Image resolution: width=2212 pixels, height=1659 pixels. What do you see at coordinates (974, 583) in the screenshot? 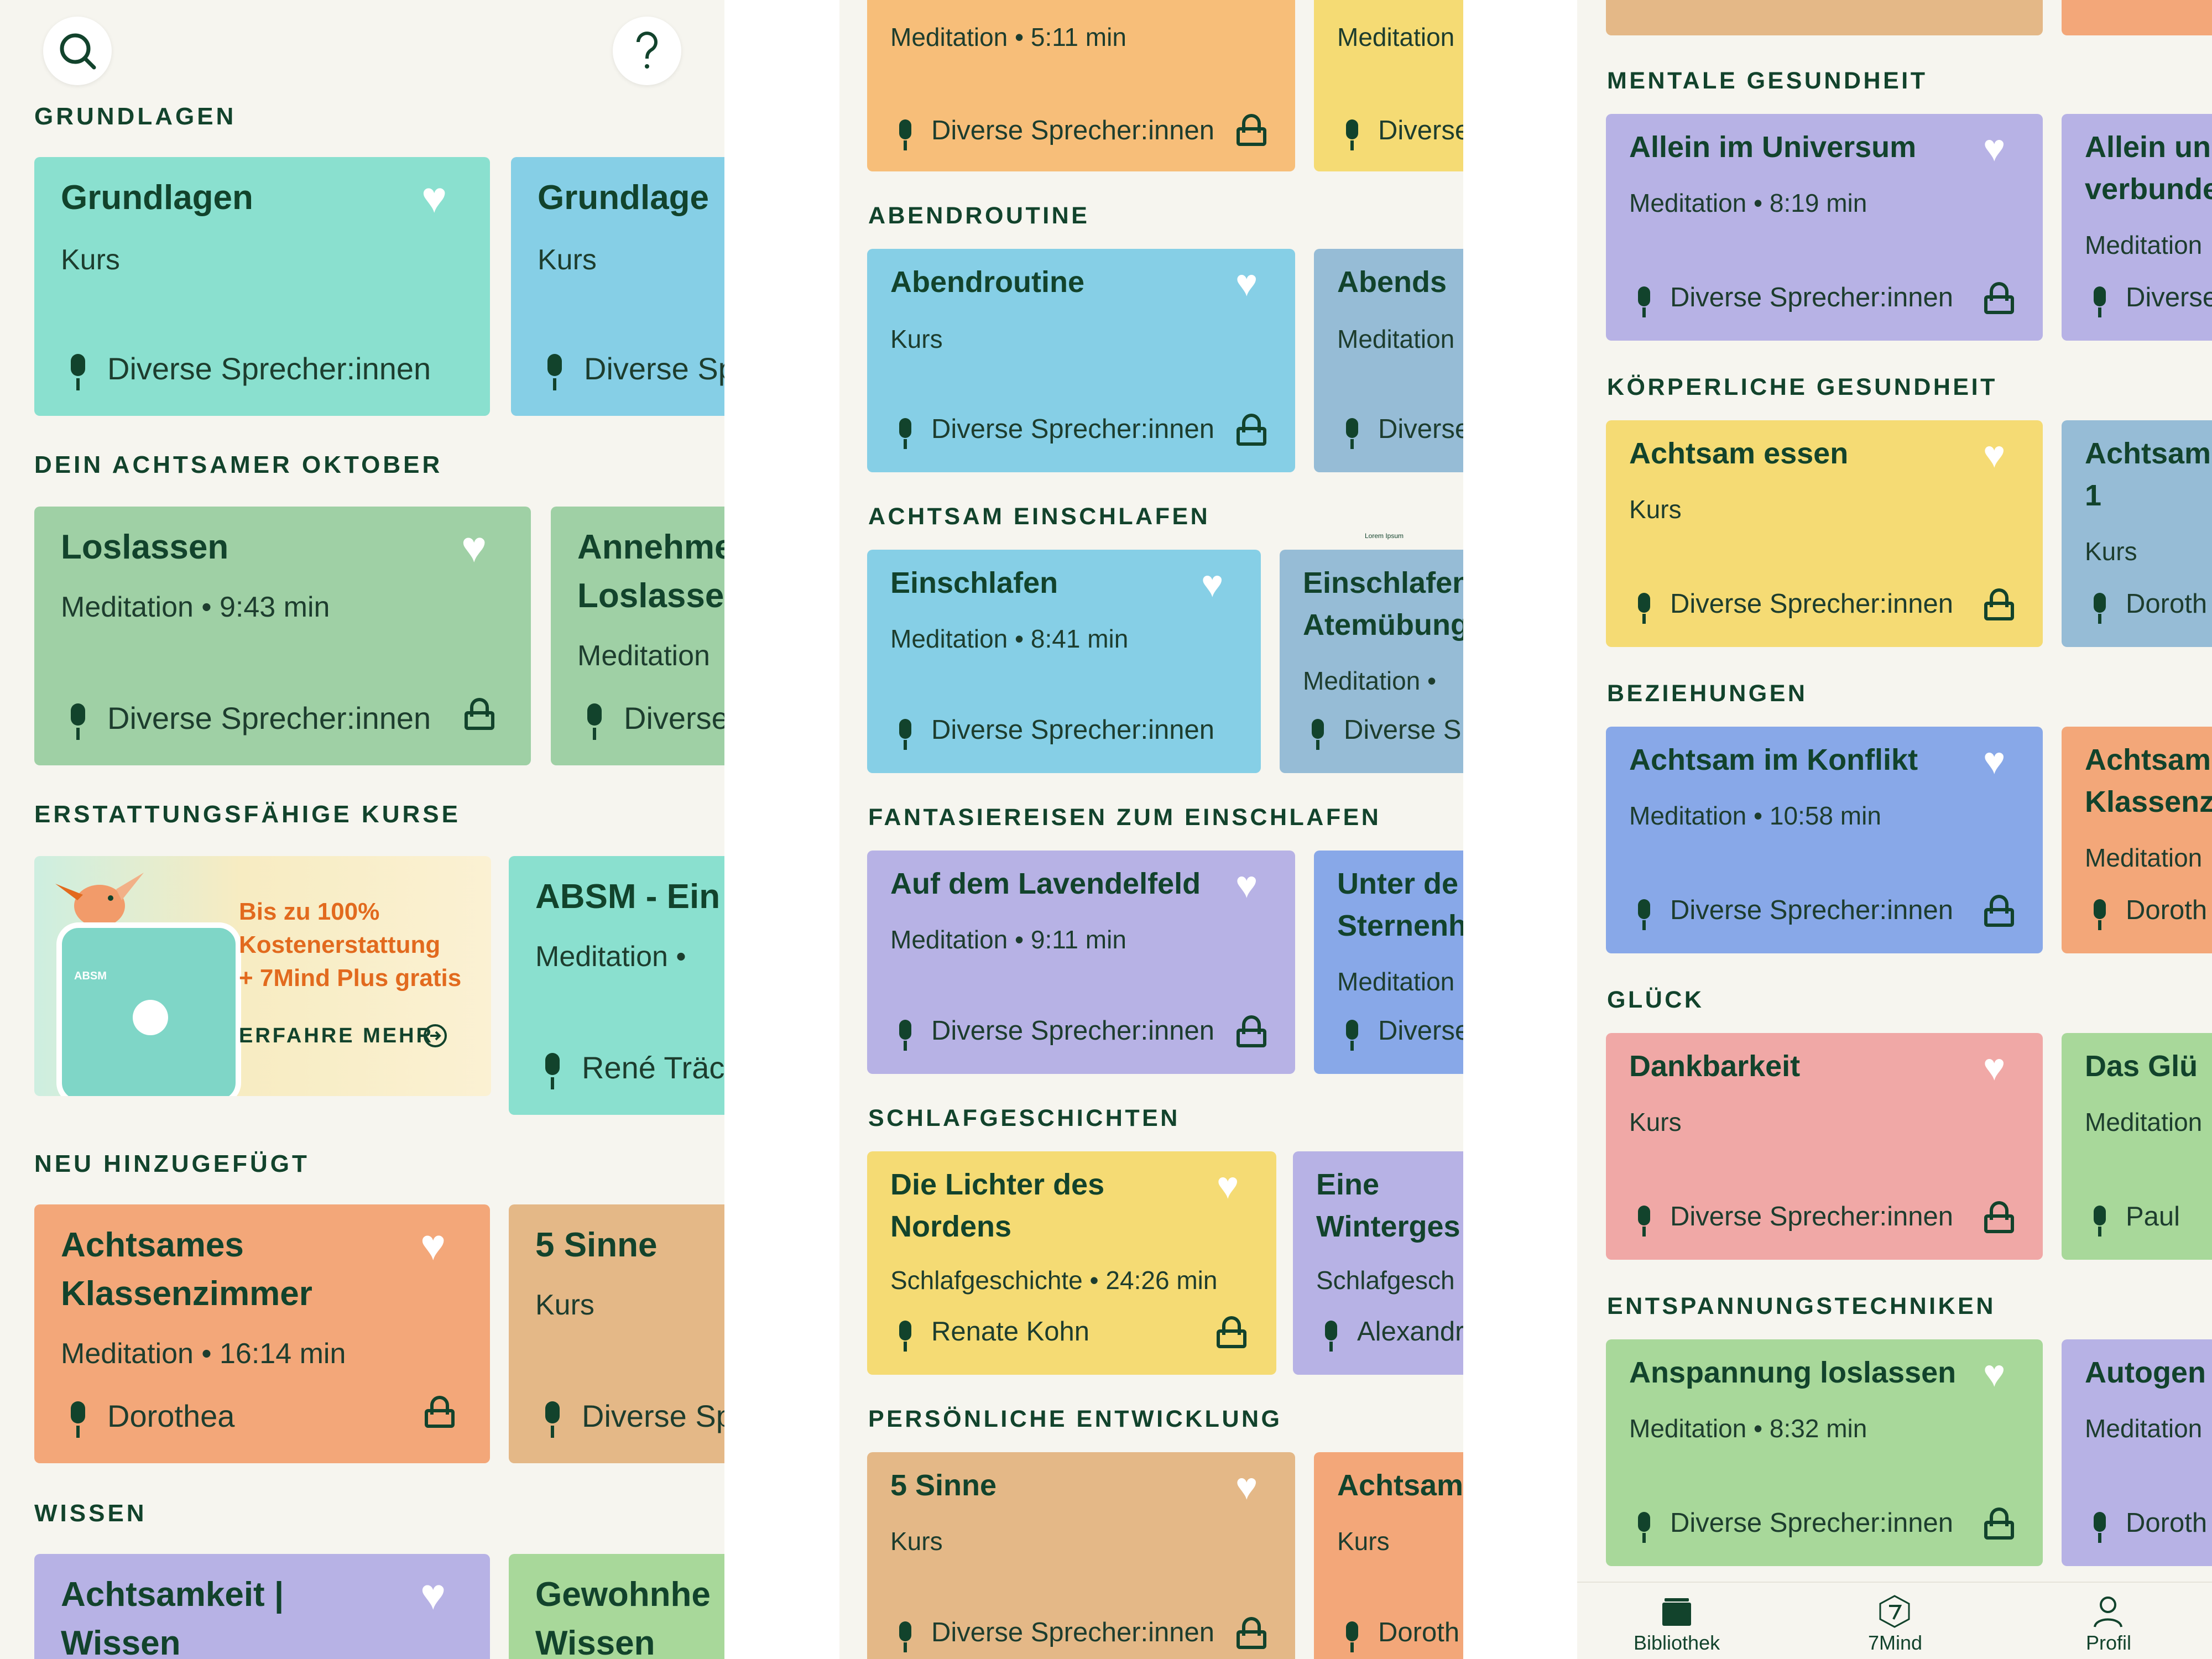
I see `card-title: Einschlafen` at bounding box center [974, 583].